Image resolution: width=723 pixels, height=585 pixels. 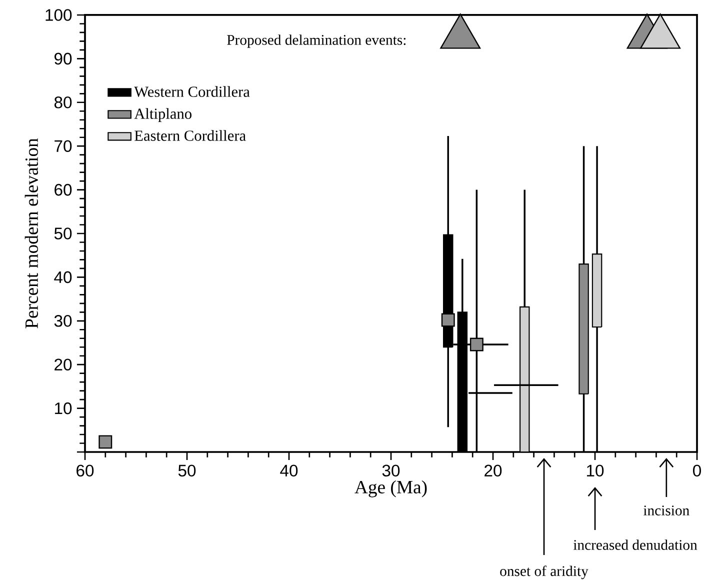 I want to click on y-tick-label: 30, so click(x=63, y=321).